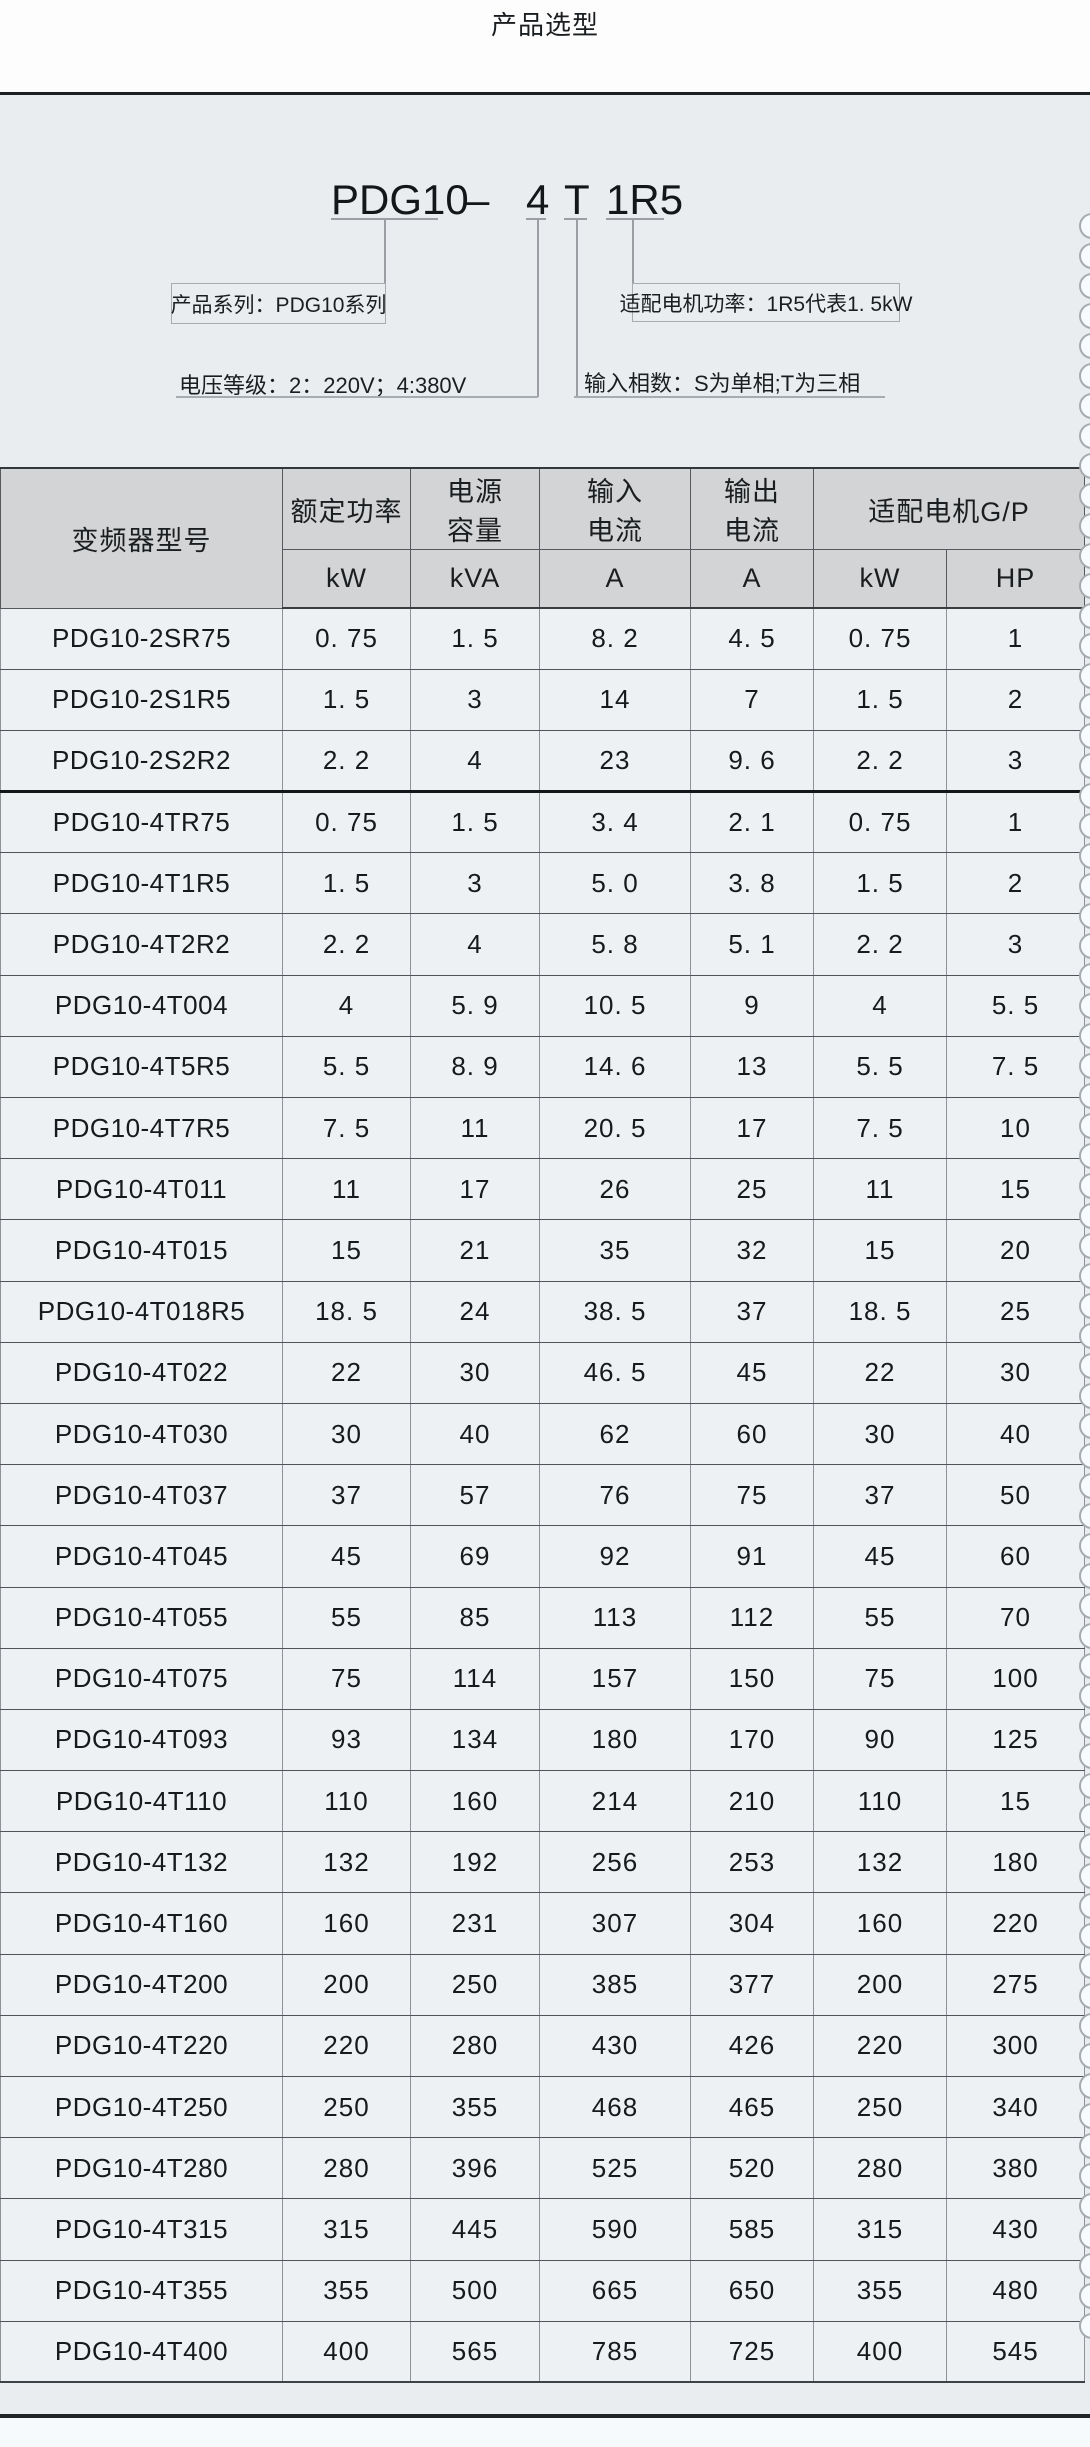 Image resolution: width=1090 pixels, height=2447 pixels. I want to click on header-model: 变频器型号, so click(141, 538).